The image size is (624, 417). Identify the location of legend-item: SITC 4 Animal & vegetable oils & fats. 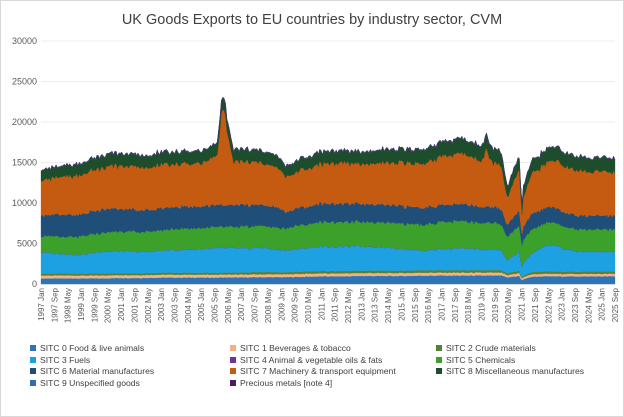
(306, 360).